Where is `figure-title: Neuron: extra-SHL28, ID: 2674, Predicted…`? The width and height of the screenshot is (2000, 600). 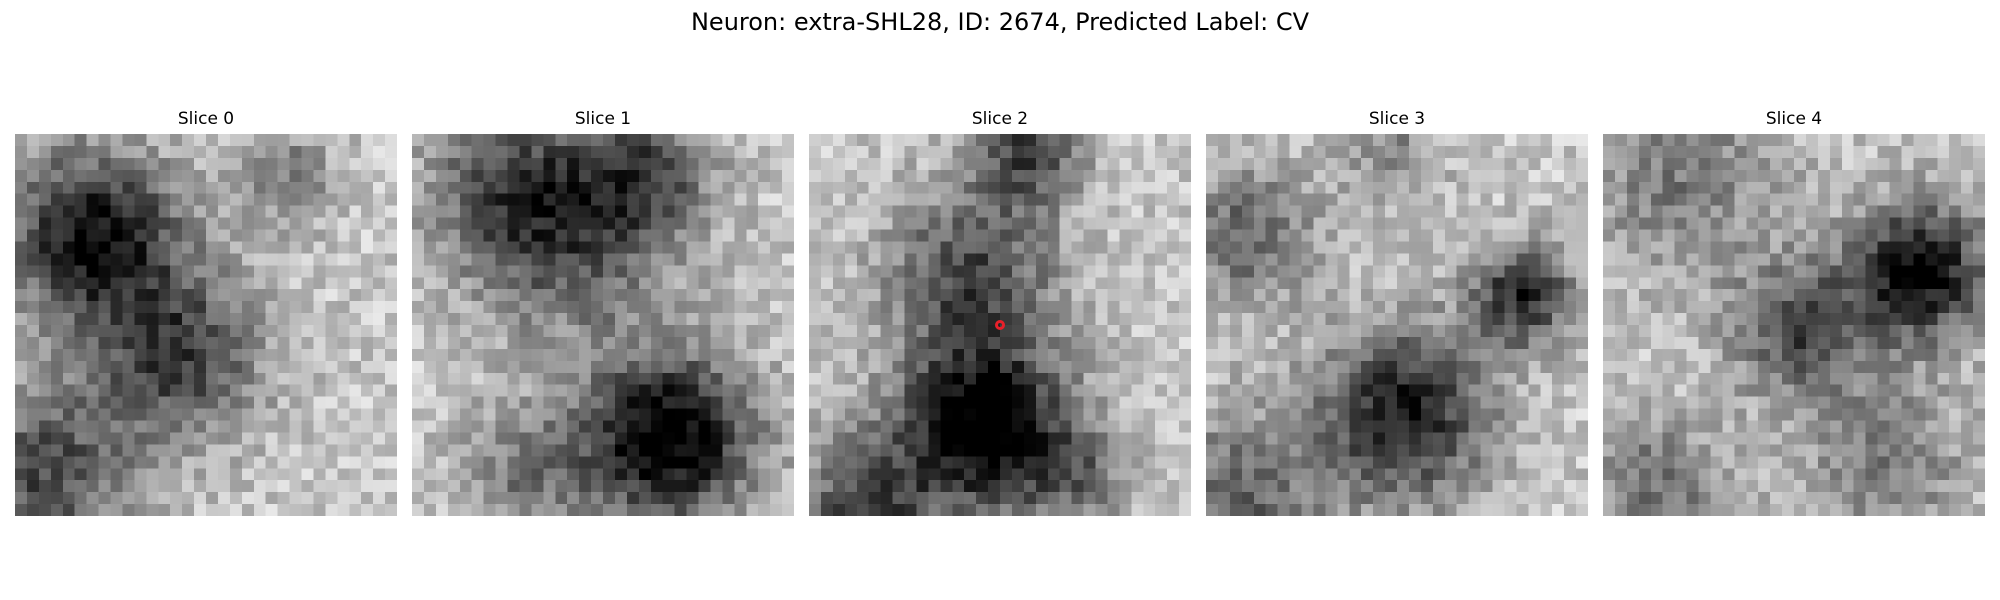 figure-title: Neuron: extra-SHL28, ID: 2674, Predicted… is located at coordinates (1000, 22).